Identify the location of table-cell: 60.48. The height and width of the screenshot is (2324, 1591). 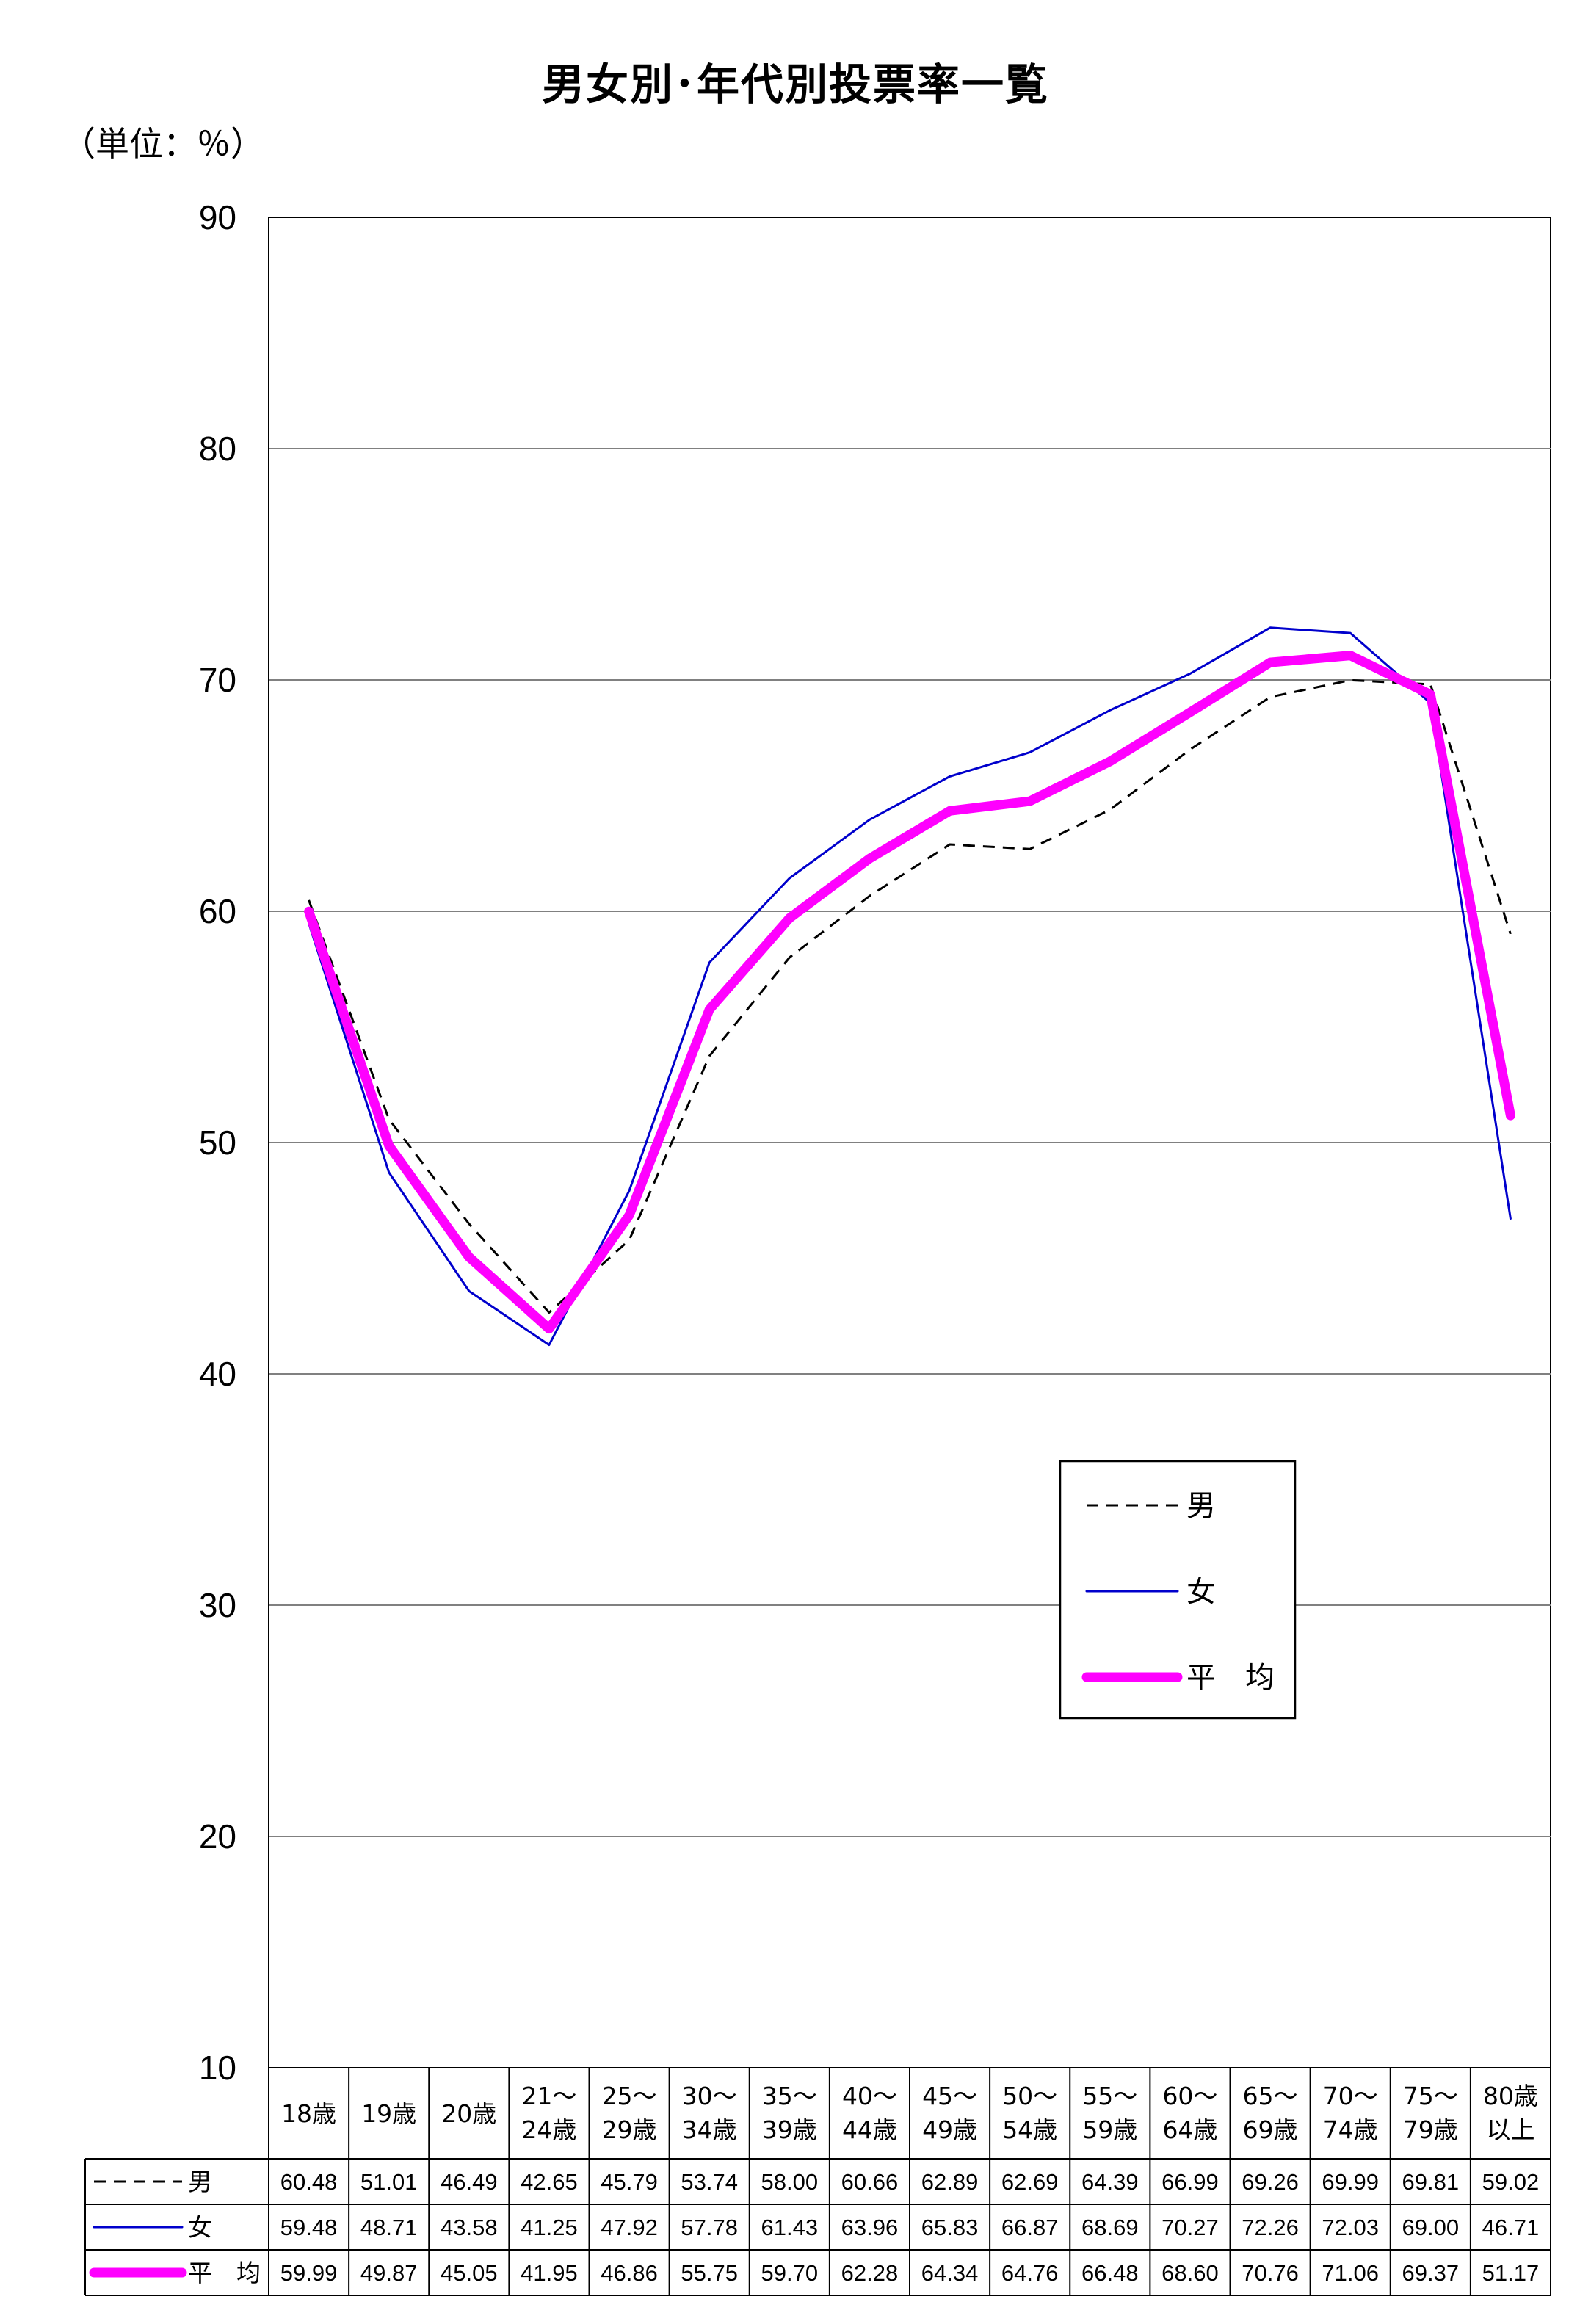
(309, 2182).